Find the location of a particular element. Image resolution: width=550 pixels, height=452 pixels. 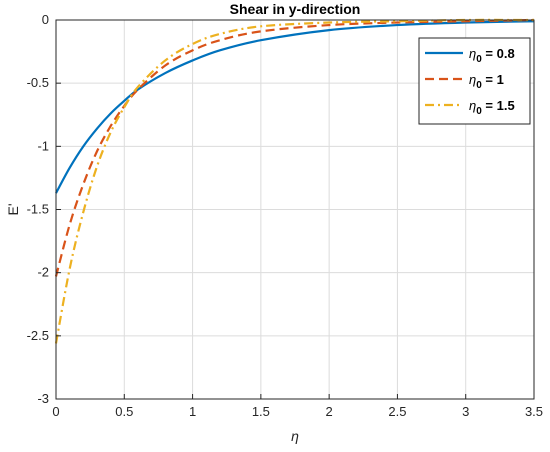

y-axis-label: E' is located at coordinates (13, 209).